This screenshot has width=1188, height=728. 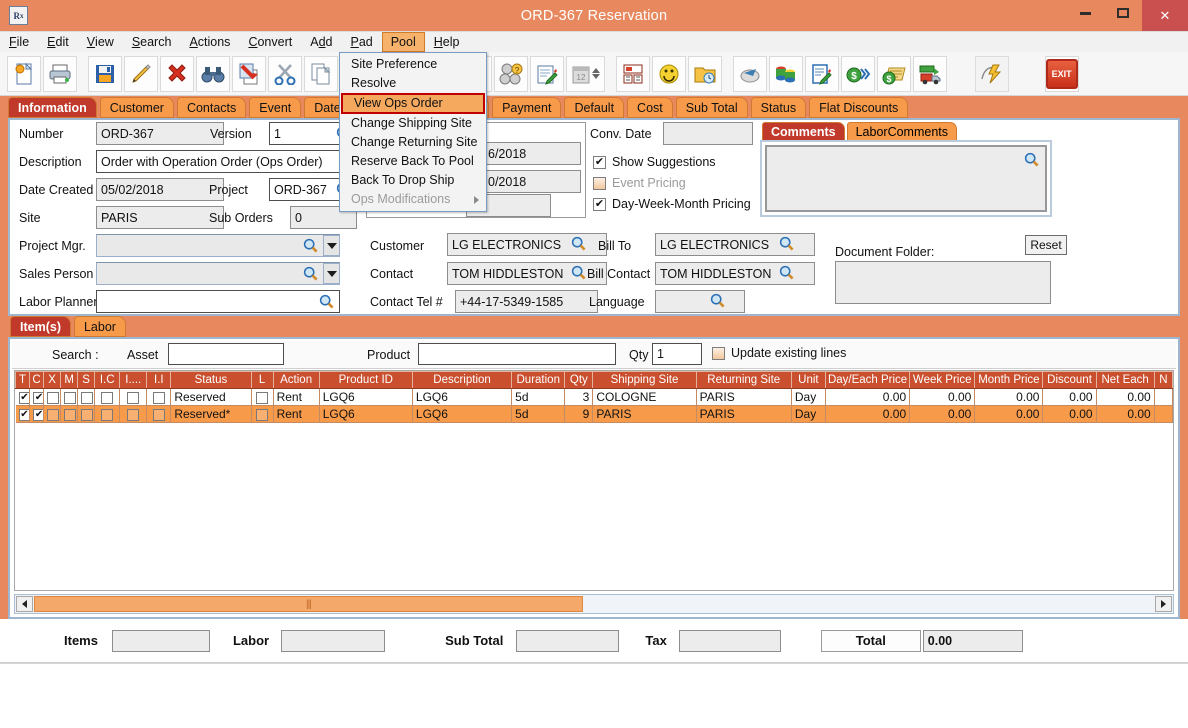 I want to click on menu-file: FFileile, so click(x=19, y=42).